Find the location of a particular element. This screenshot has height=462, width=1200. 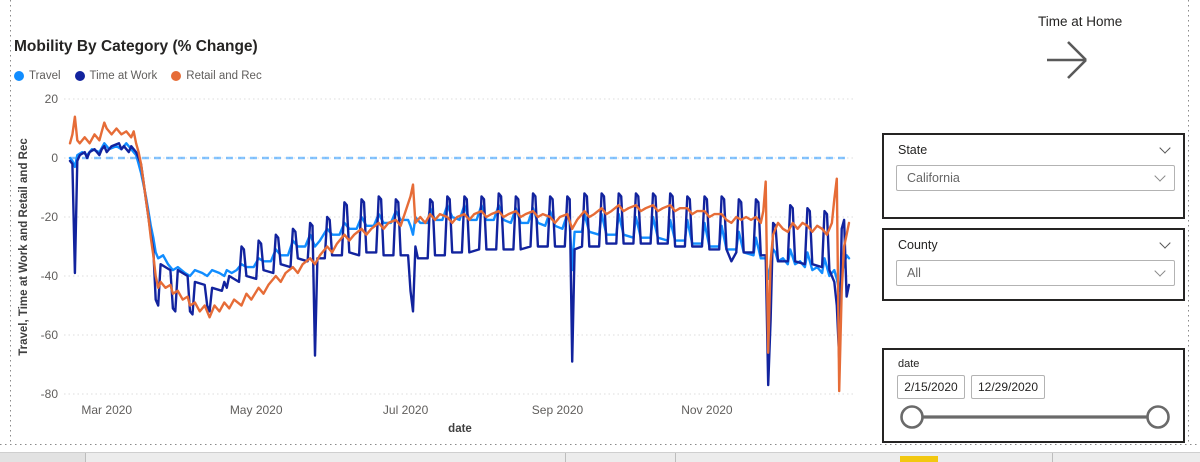

svg-text: Nov 2020 is located at coordinates (707, 410).